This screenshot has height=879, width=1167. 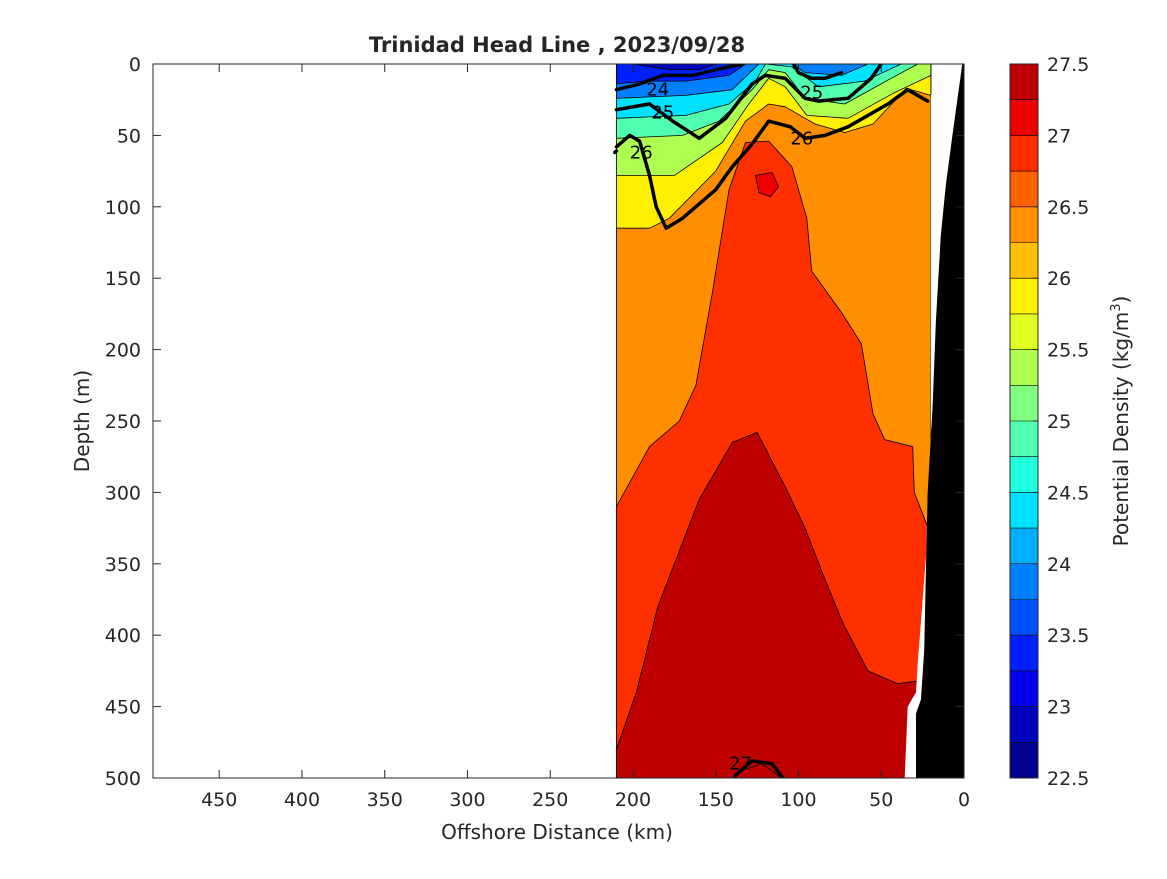 I want to click on colorbar-tick-label: 26, so click(x=1059, y=279).